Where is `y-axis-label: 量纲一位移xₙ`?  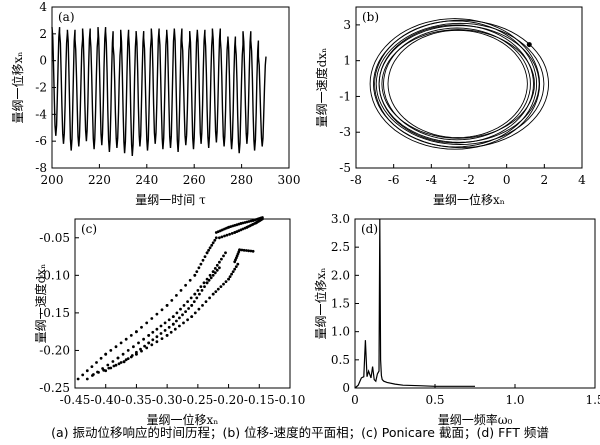
y-axis-label: 量纲一位移xₙ is located at coordinates (320, 304).